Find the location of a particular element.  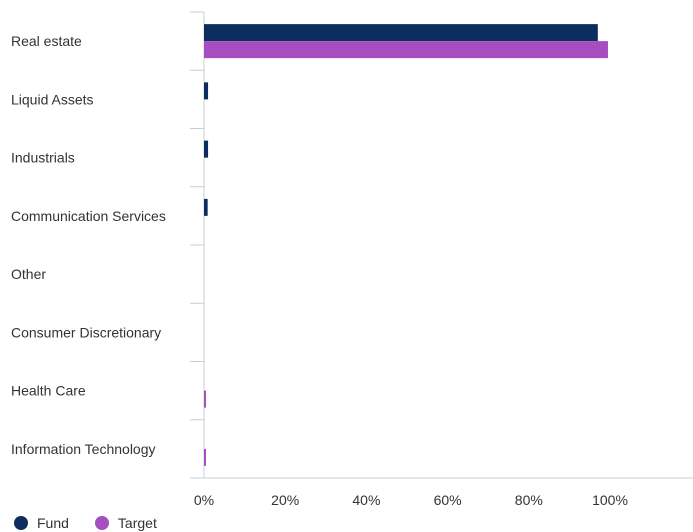

category-label: Health Care is located at coordinates (48, 391).